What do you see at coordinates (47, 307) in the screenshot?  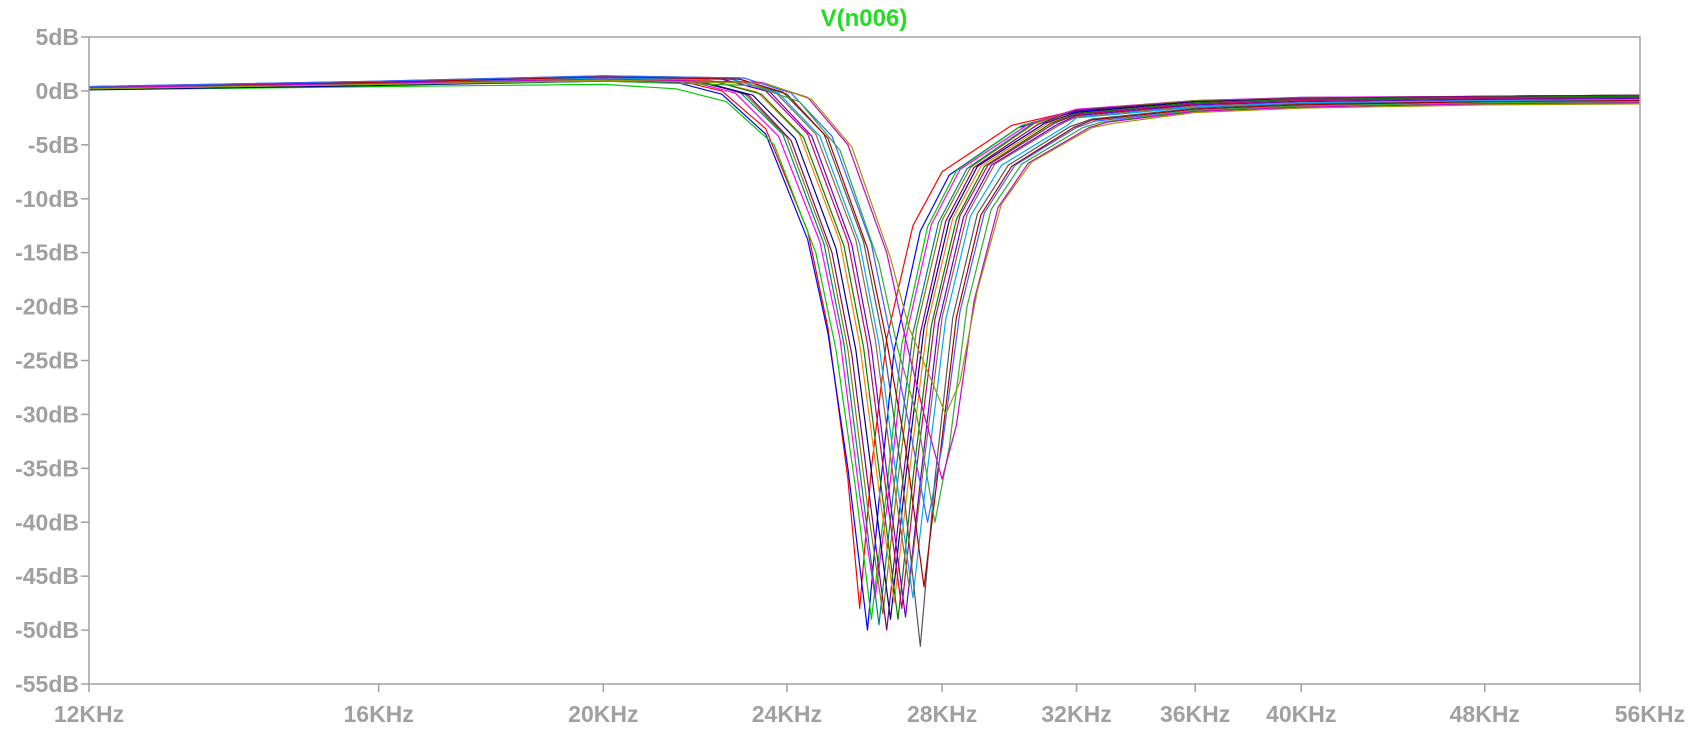 I see `y-tick-label: -20dB` at bounding box center [47, 307].